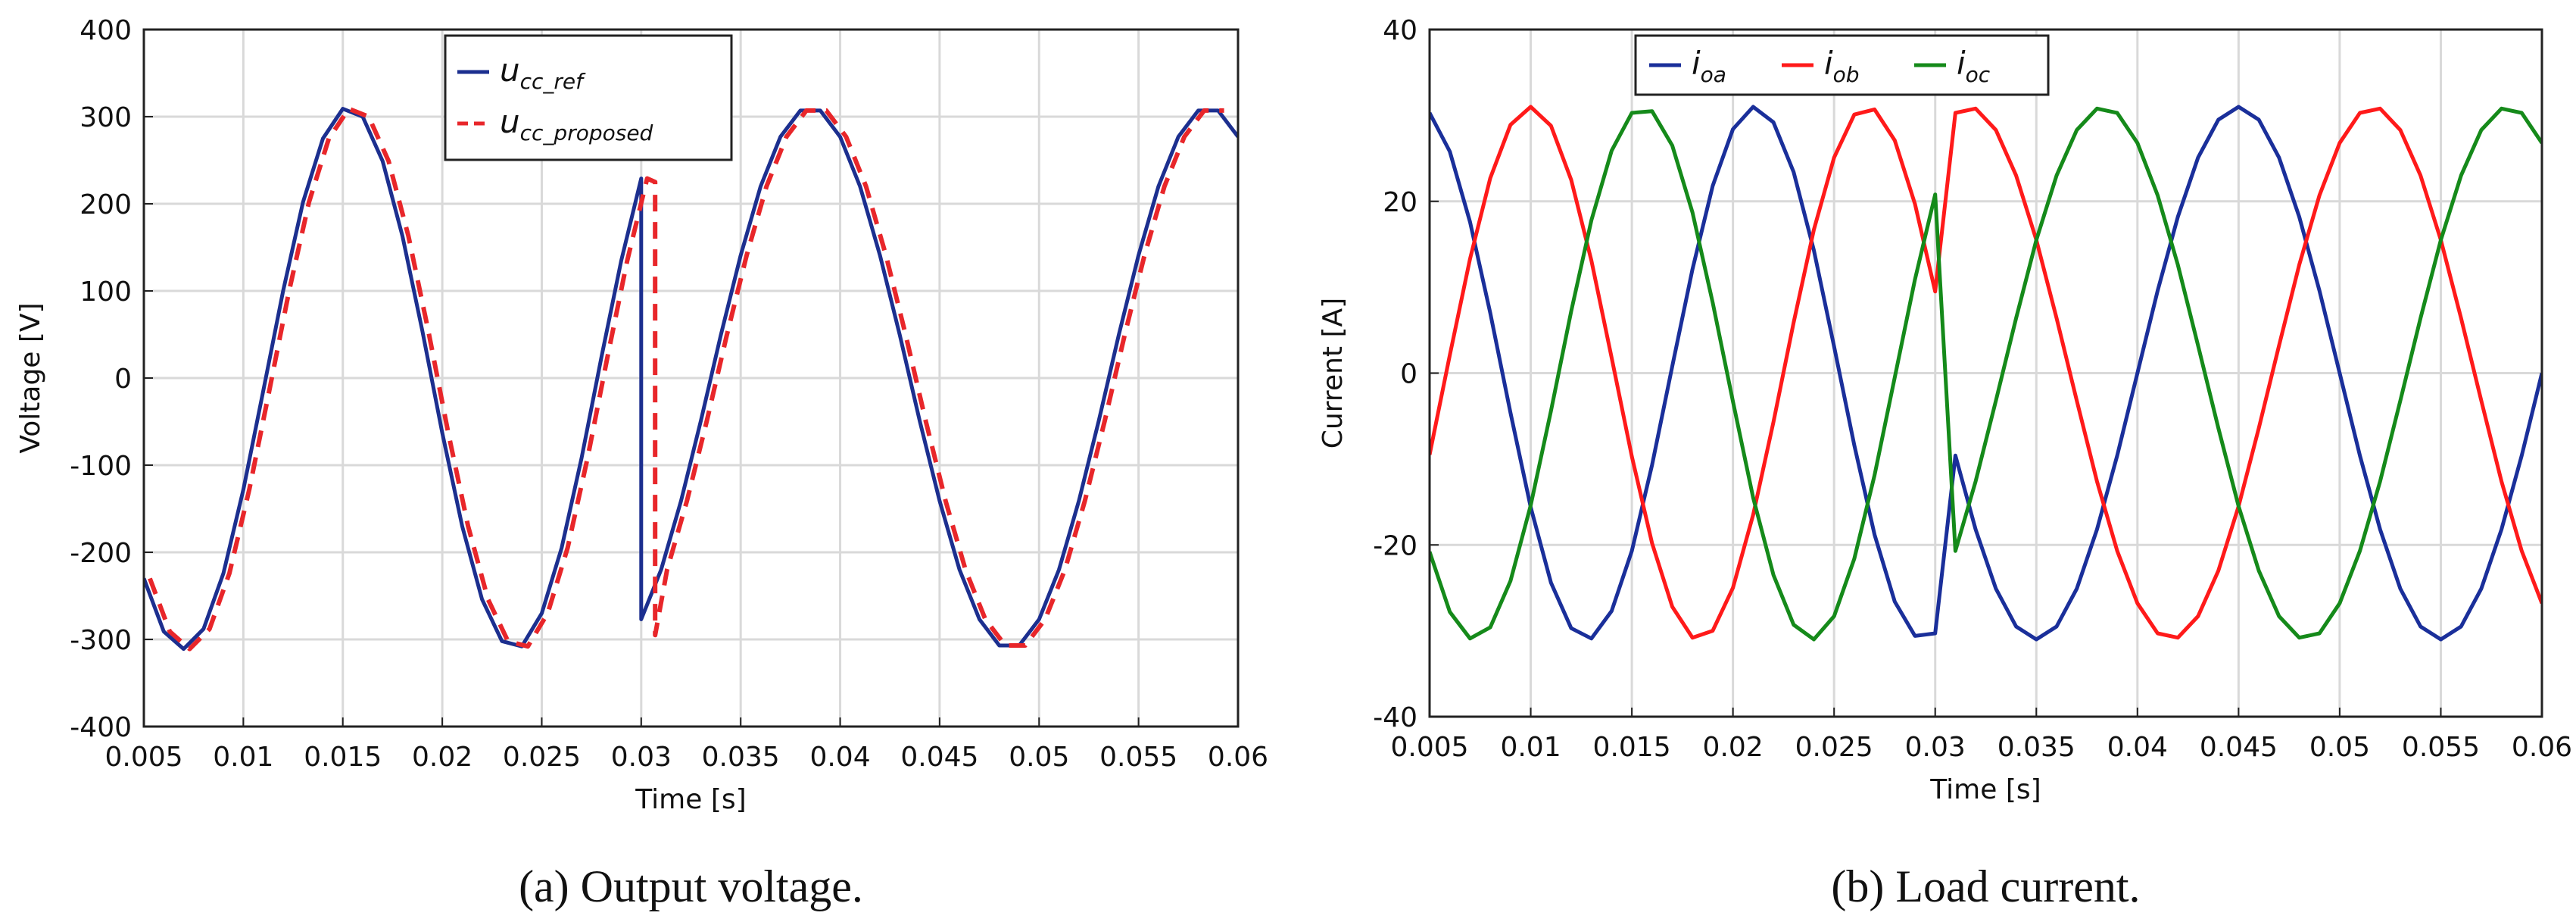 The width and height of the screenshot is (2576, 922). I want to click on legend-subscript: cc_proposed, so click(586, 132).